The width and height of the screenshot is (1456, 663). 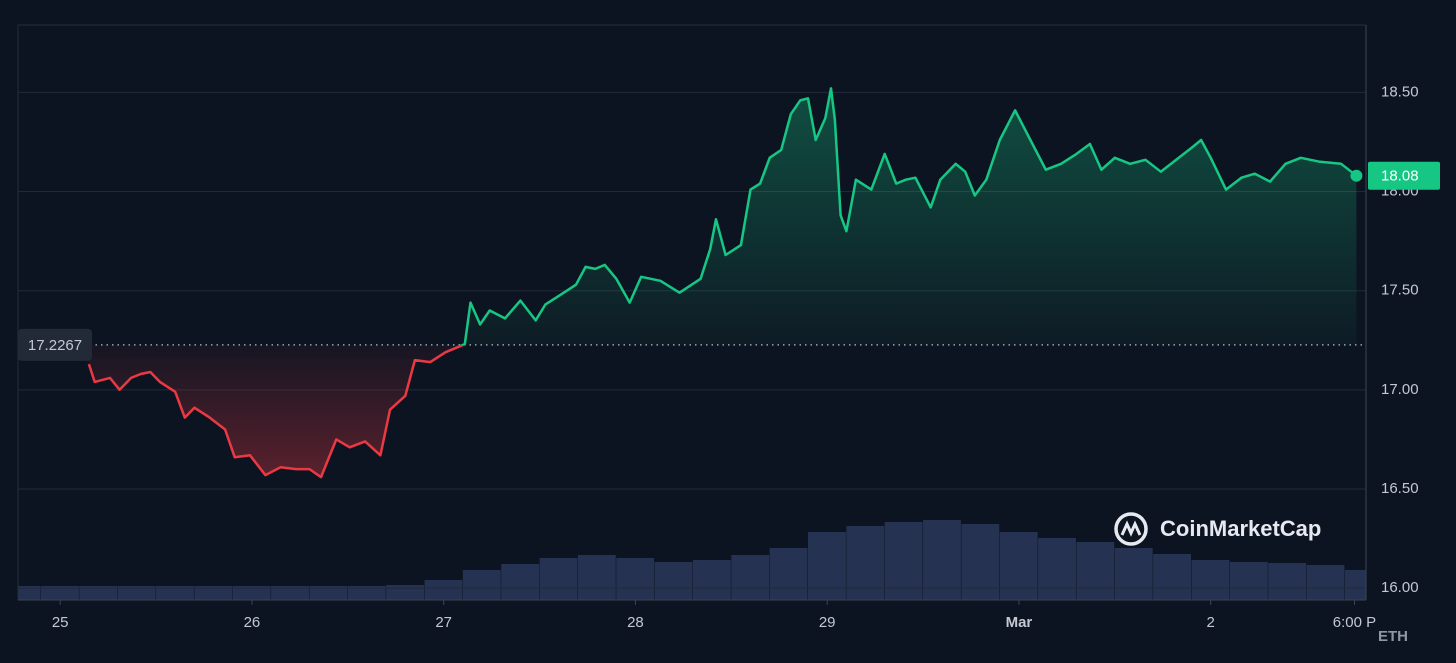 What do you see at coordinates (1400, 176) in the screenshot?
I see `last-price-label: 18.08` at bounding box center [1400, 176].